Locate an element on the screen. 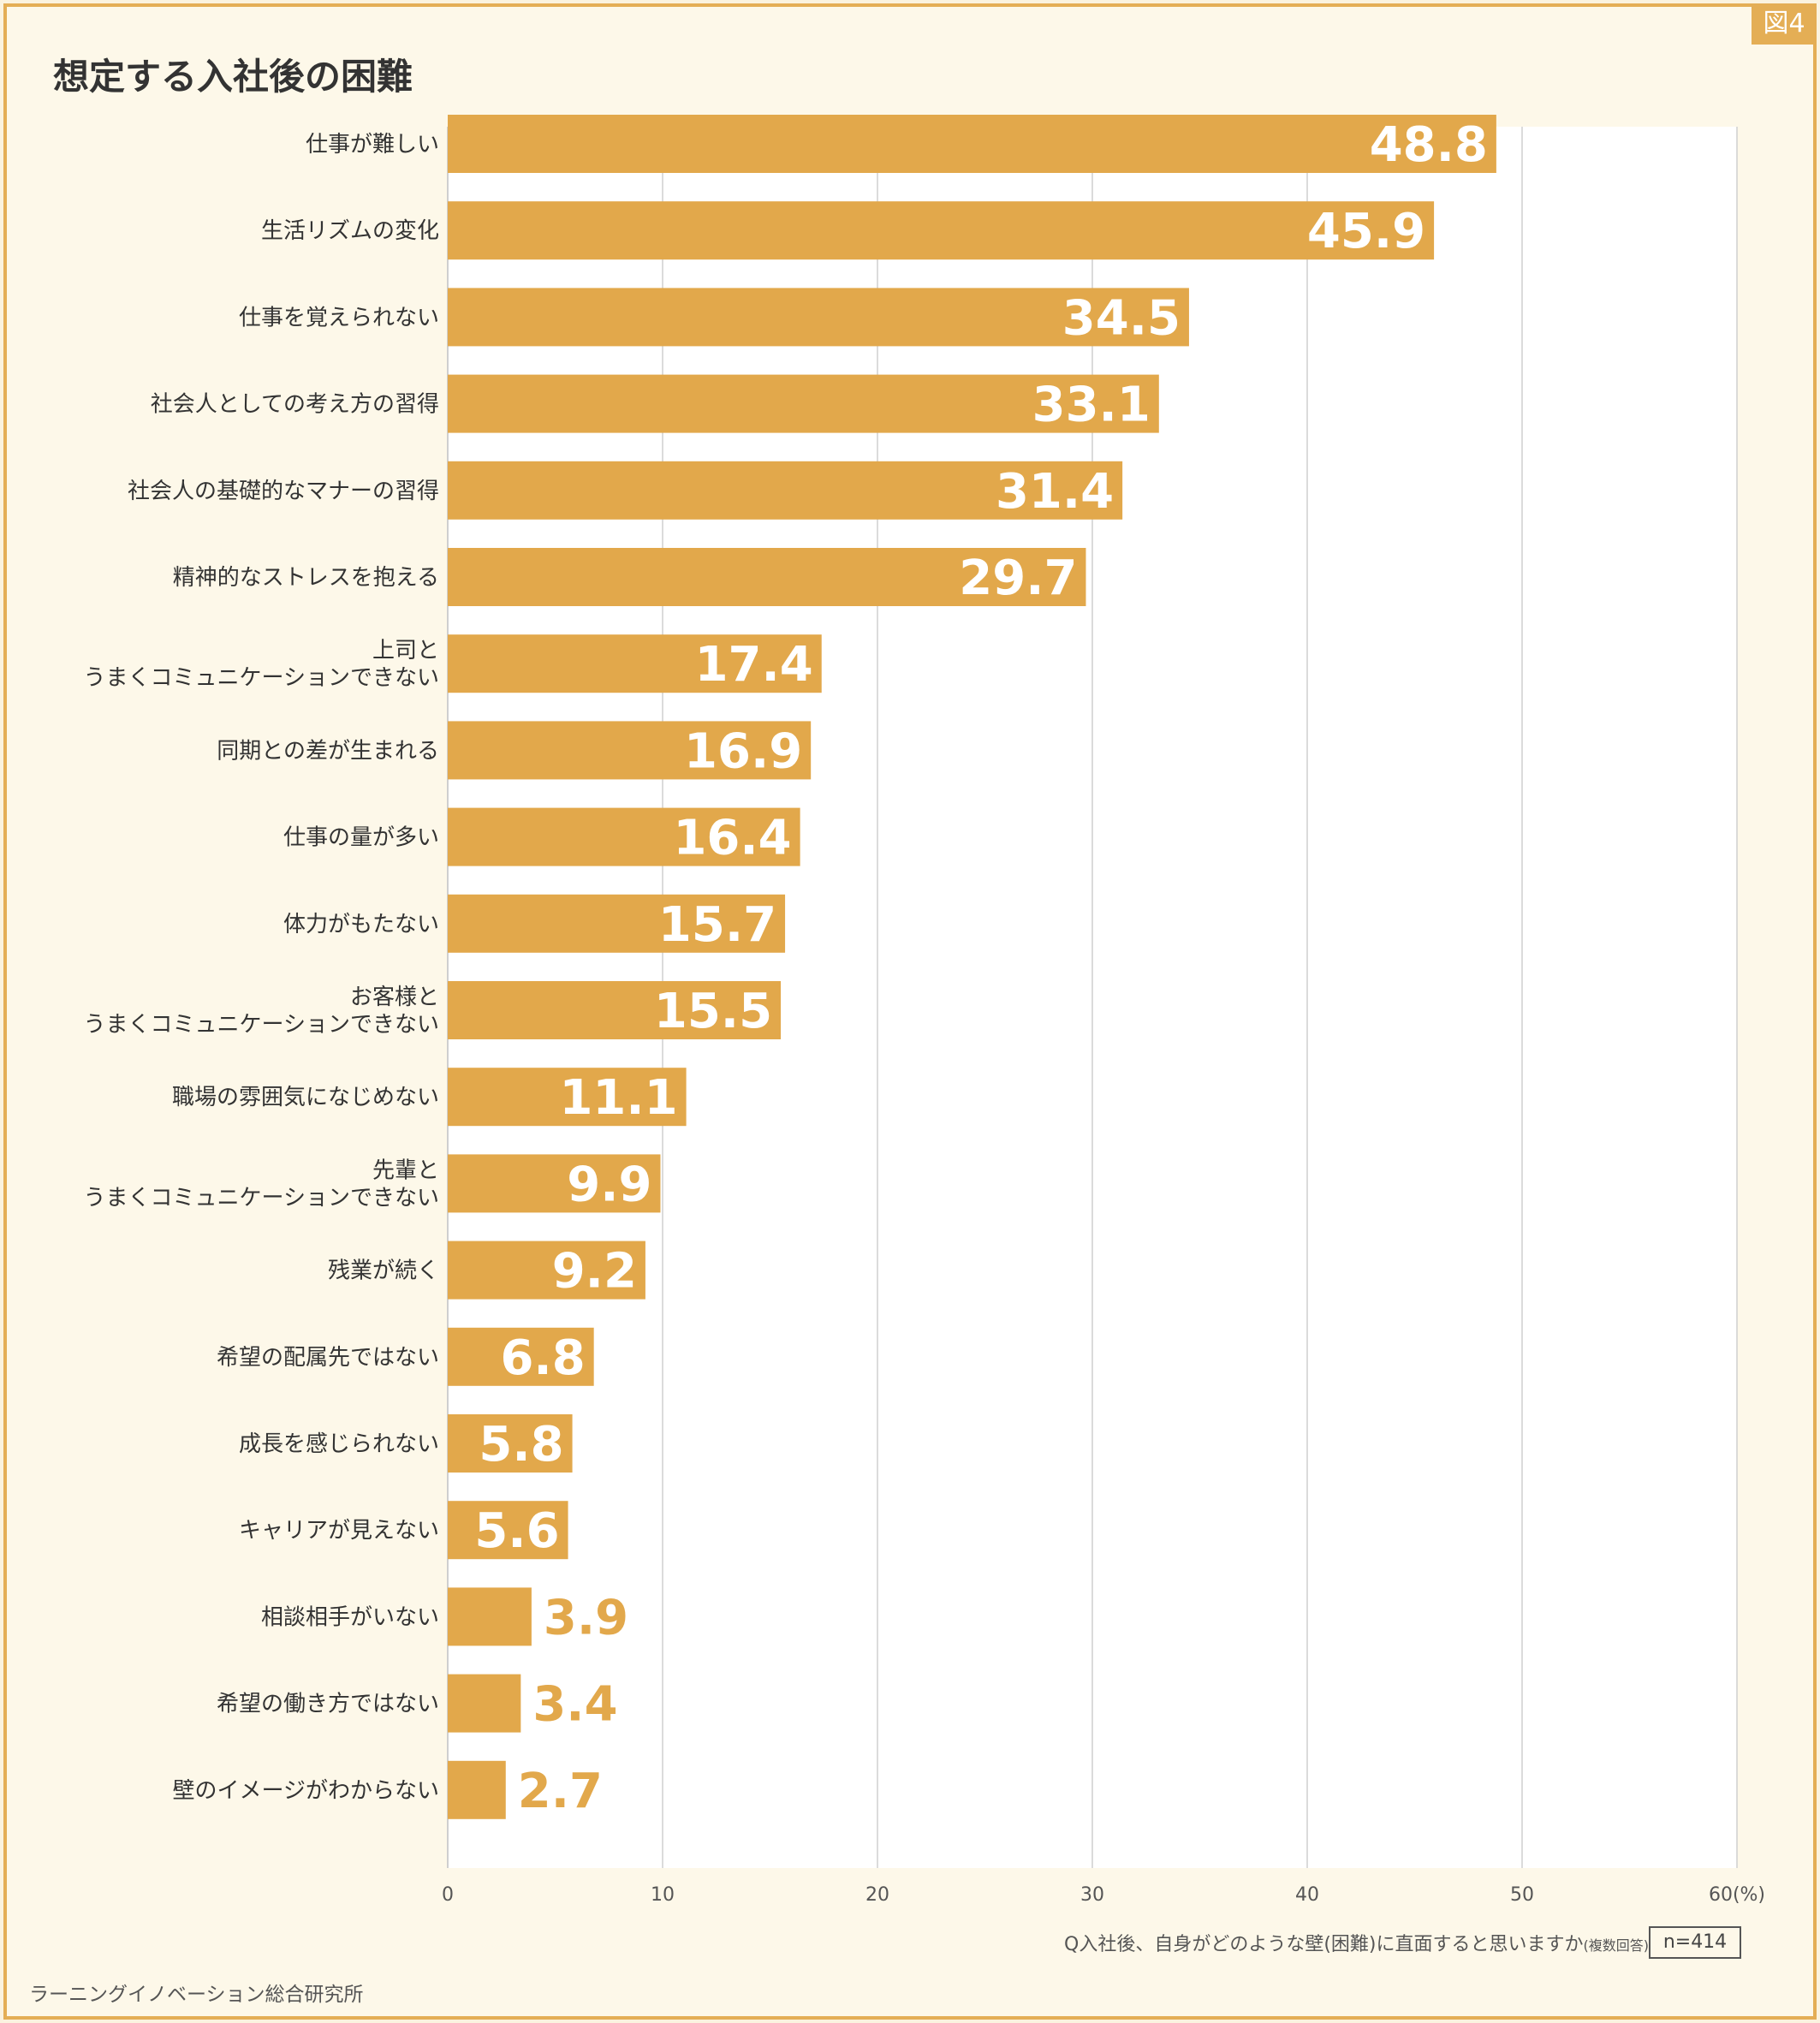 Image resolution: width=1820 pixels, height=2023 pixels. source-credit: ラーニングイノベーション総合研究所 is located at coordinates (196, 1995).